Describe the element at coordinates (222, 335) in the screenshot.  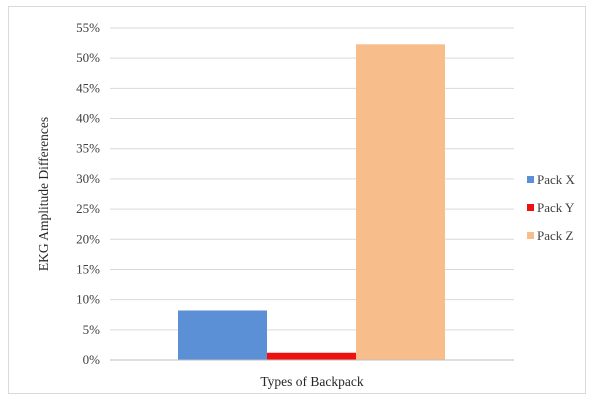
I see `bar-pack-x` at that location.